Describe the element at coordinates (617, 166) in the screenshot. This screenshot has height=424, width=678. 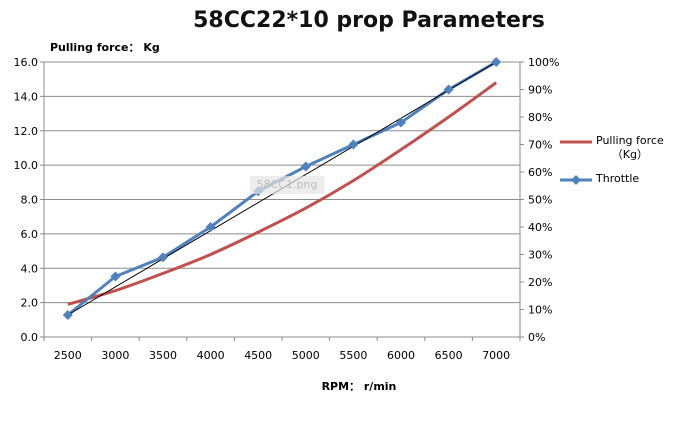
I see `legend: Pulling force （Kg） Throttle` at that location.